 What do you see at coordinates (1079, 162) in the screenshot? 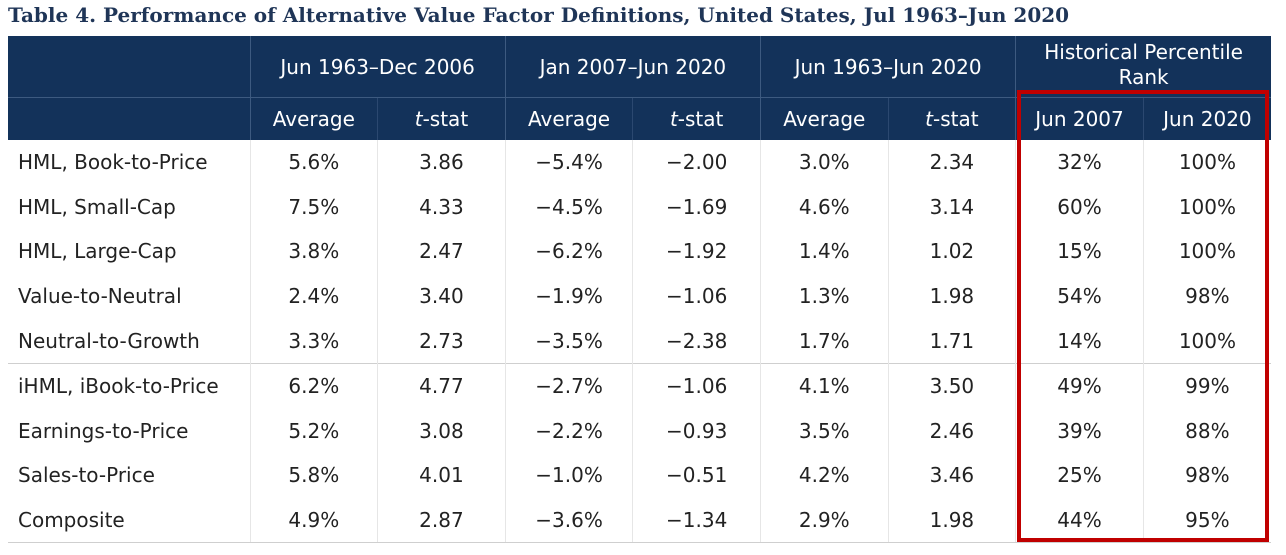
I see `table-cell: 32%` at bounding box center [1079, 162].